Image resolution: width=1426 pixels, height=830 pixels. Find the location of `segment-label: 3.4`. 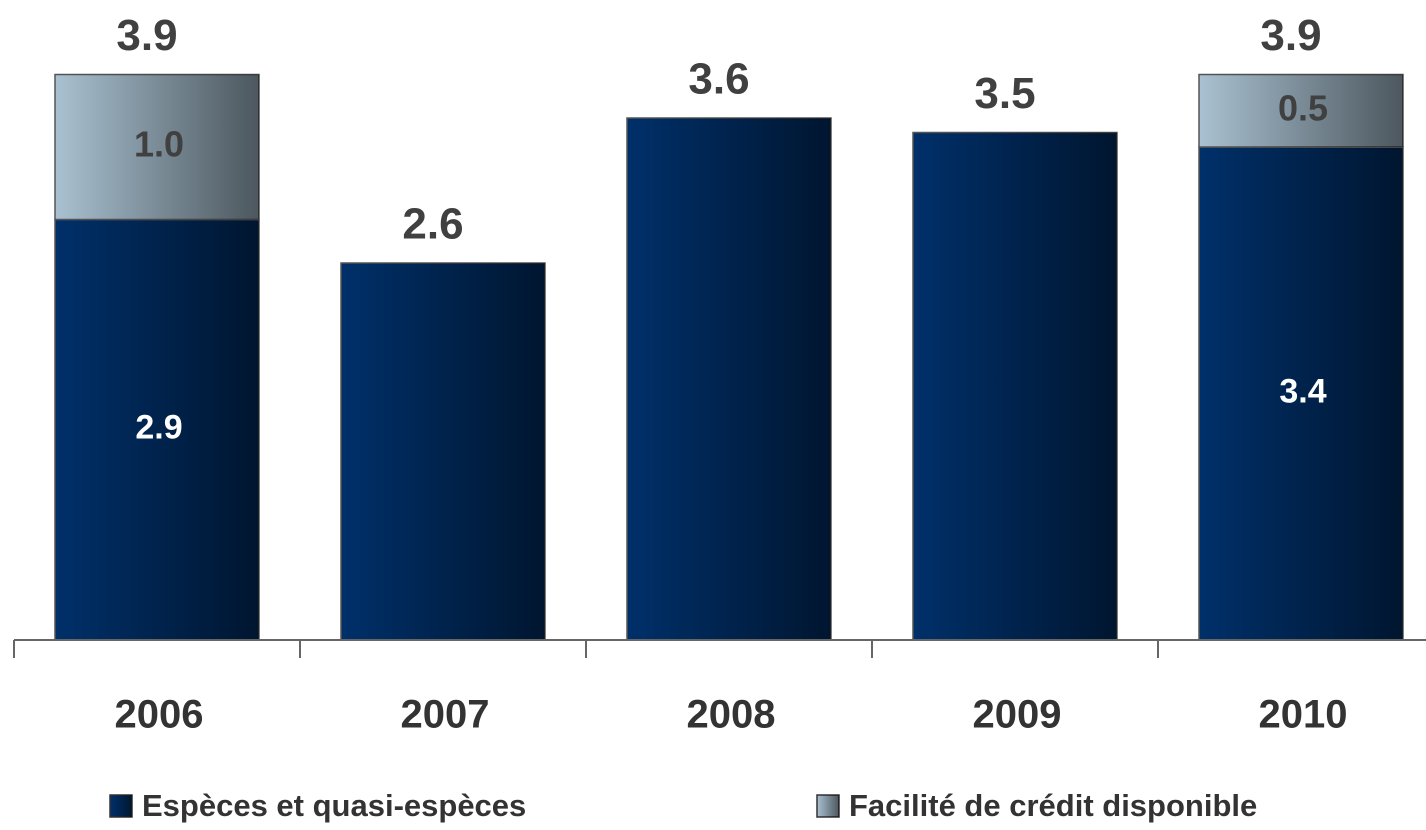

segment-label: 3.4 is located at coordinates (1302, 391).